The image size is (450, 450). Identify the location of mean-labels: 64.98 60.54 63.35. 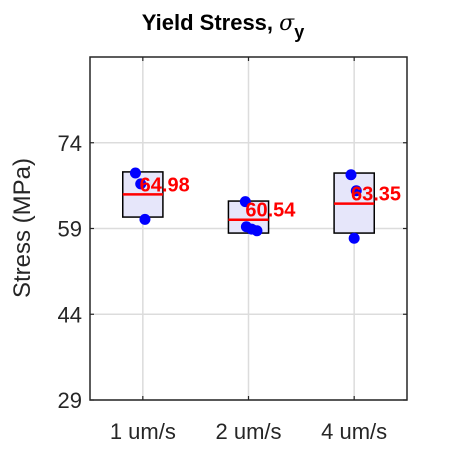
(270, 197).